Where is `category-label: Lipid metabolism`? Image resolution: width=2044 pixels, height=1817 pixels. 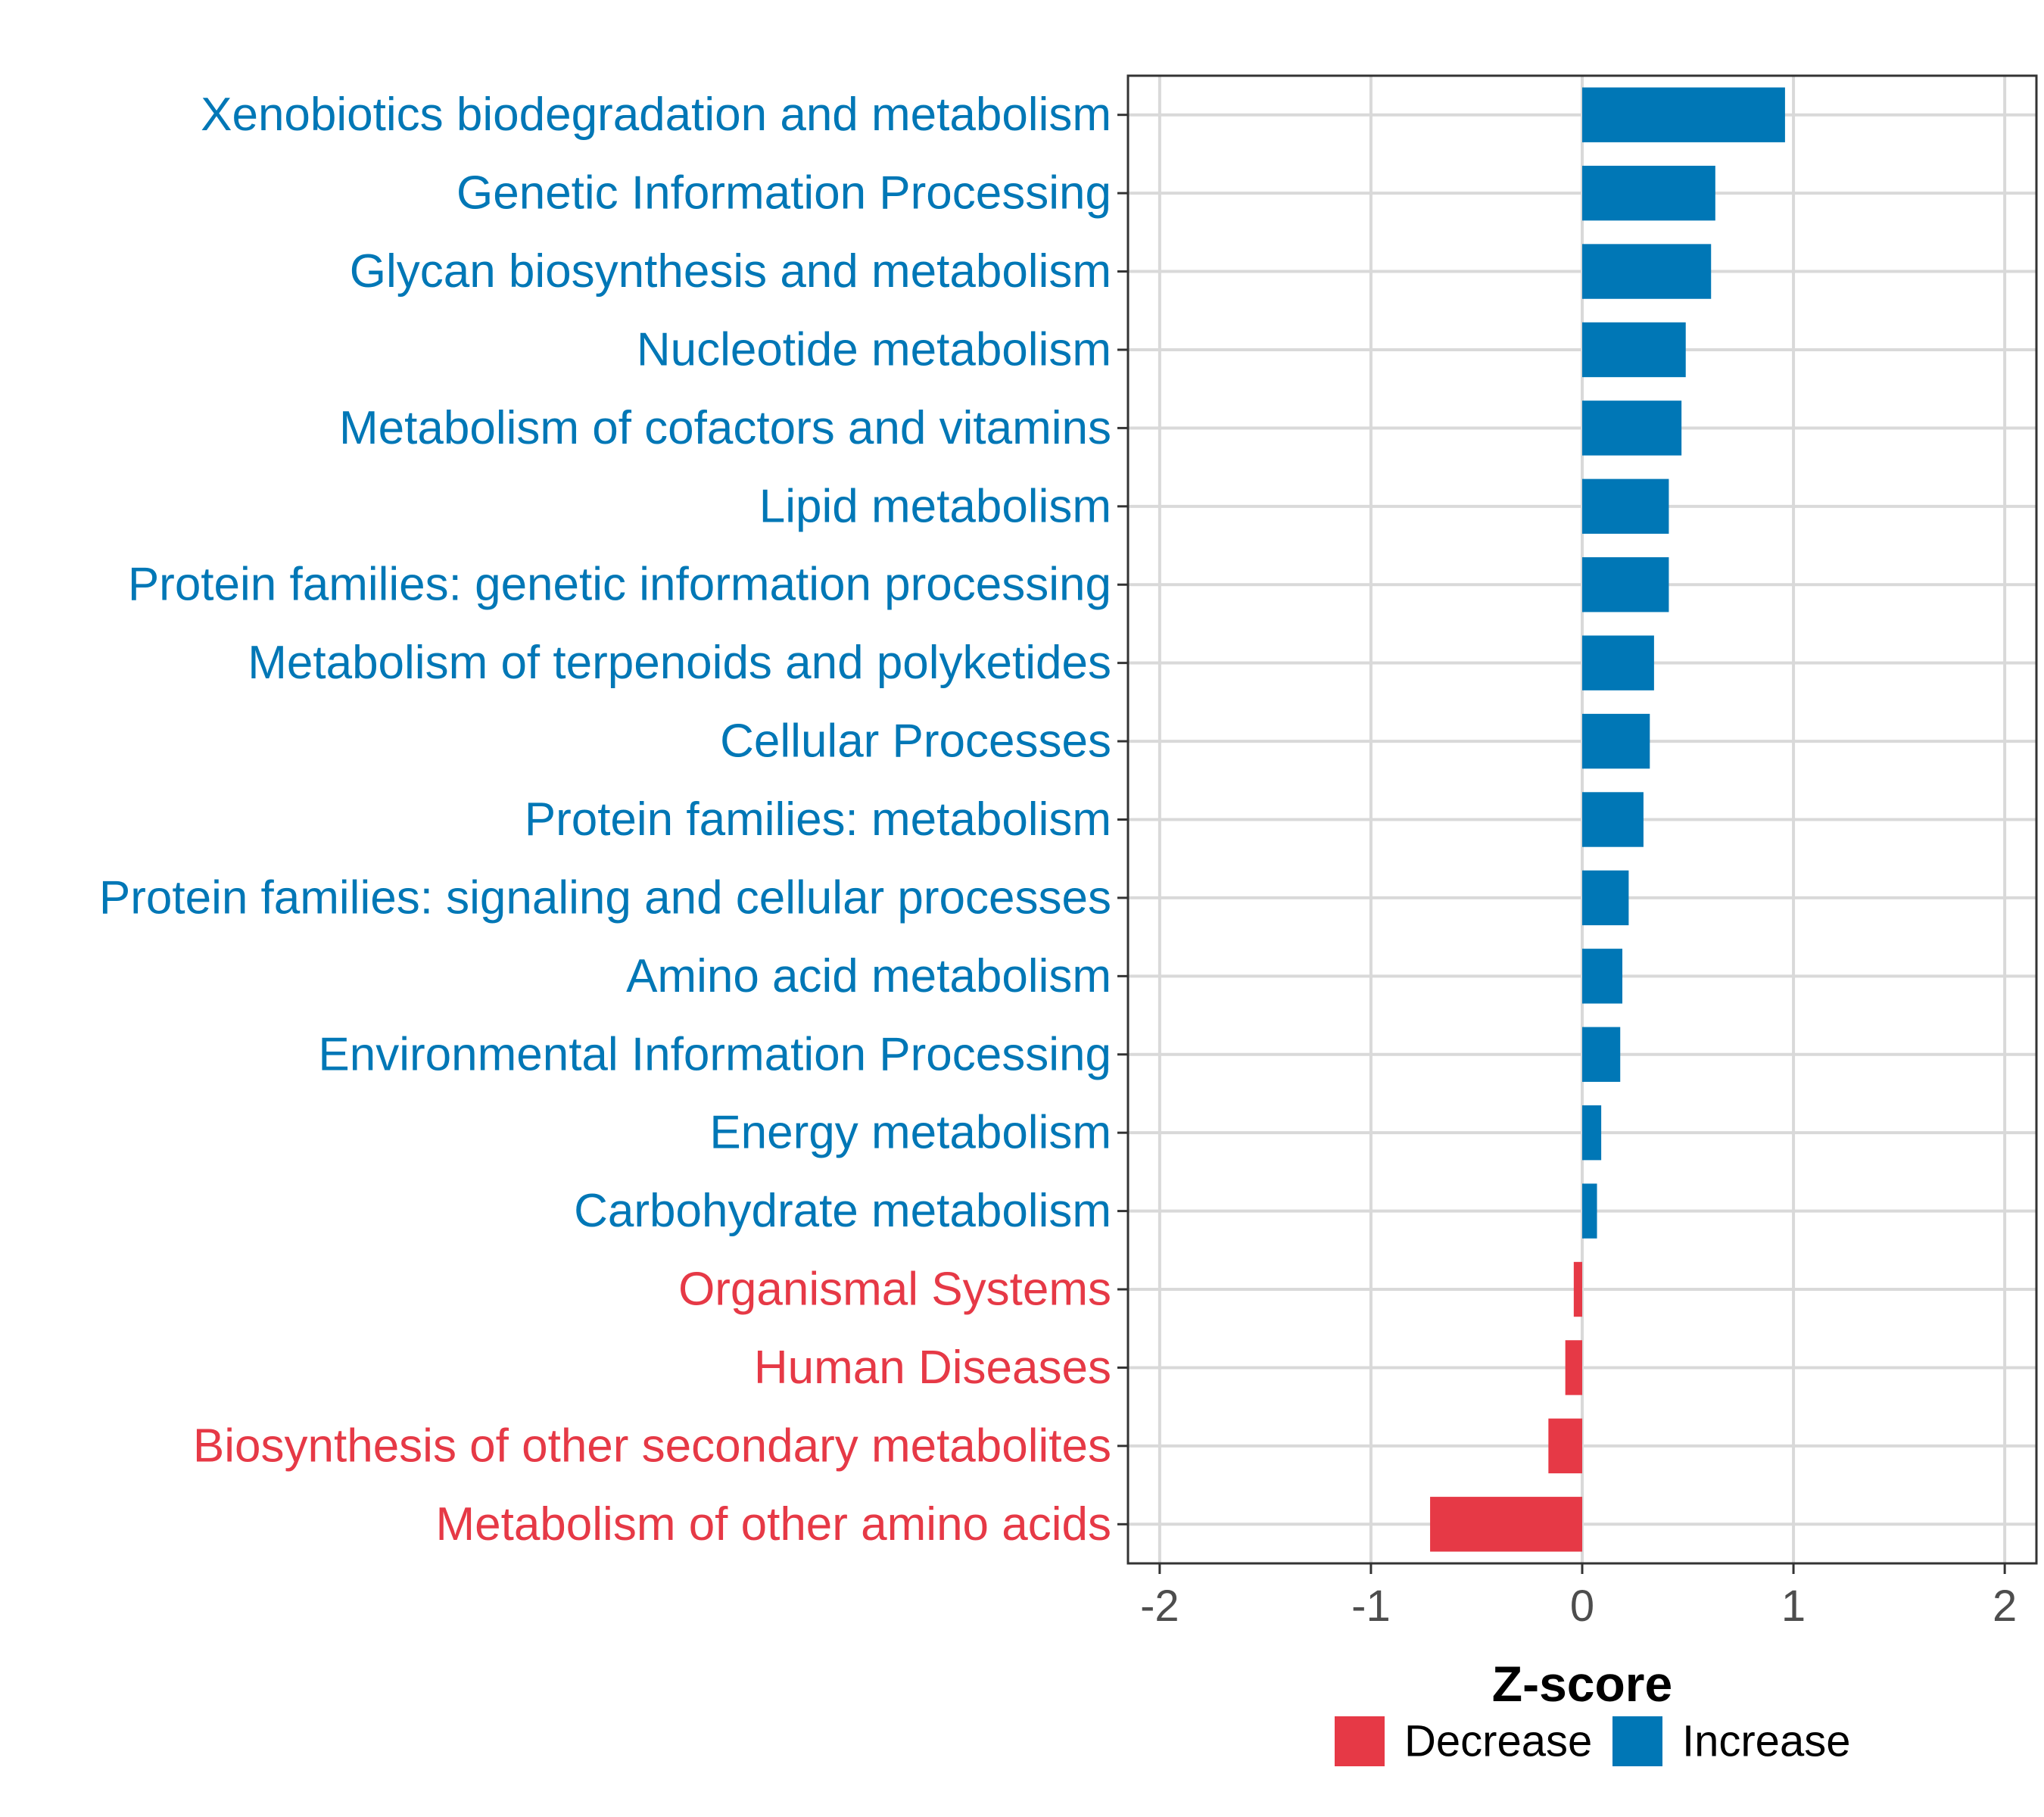 category-label: Lipid metabolism is located at coordinates (935, 506).